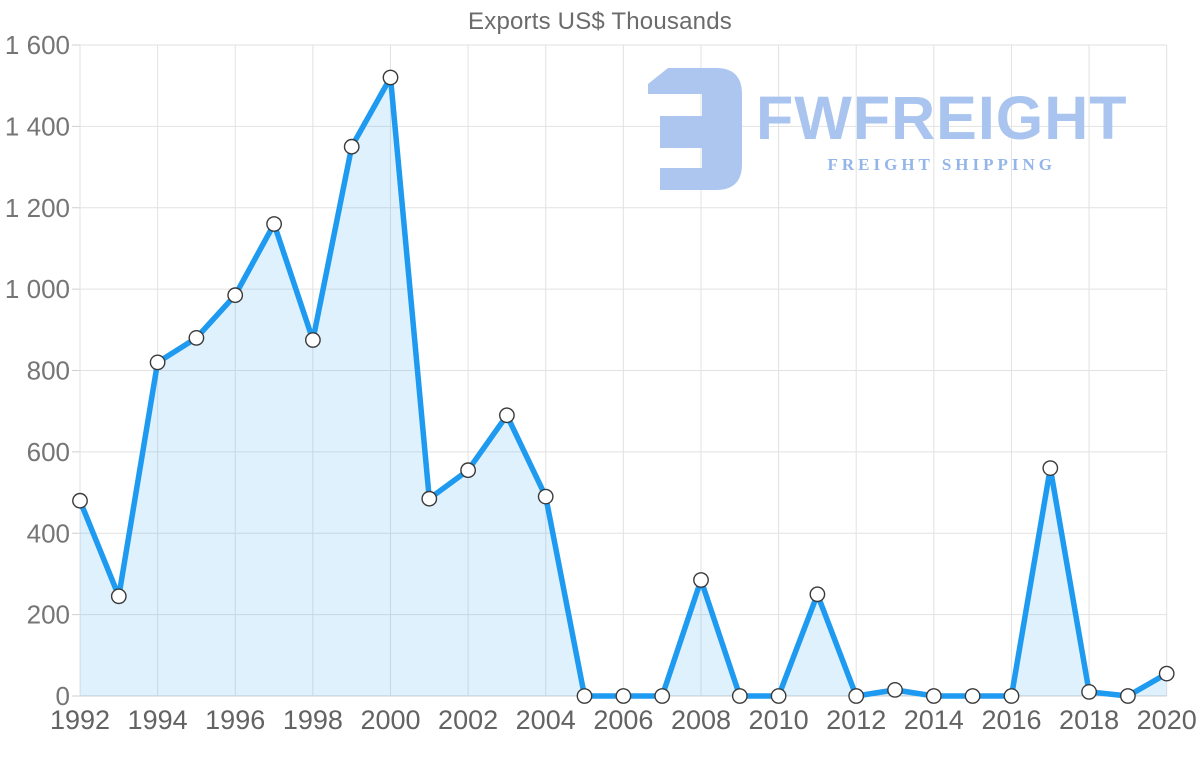 The width and height of the screenshot is (1200, 763). What do you see at coordinates (546, 720) in the screenshot?
I see `x-axis-tick-label: 2004` at bounding box center [546, 720].